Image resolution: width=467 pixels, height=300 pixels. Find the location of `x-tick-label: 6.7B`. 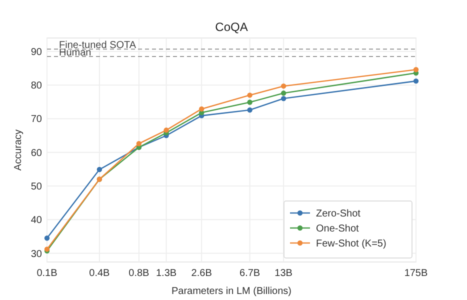

x-tick-label: 6.7B is located at coordinates (250, 273).